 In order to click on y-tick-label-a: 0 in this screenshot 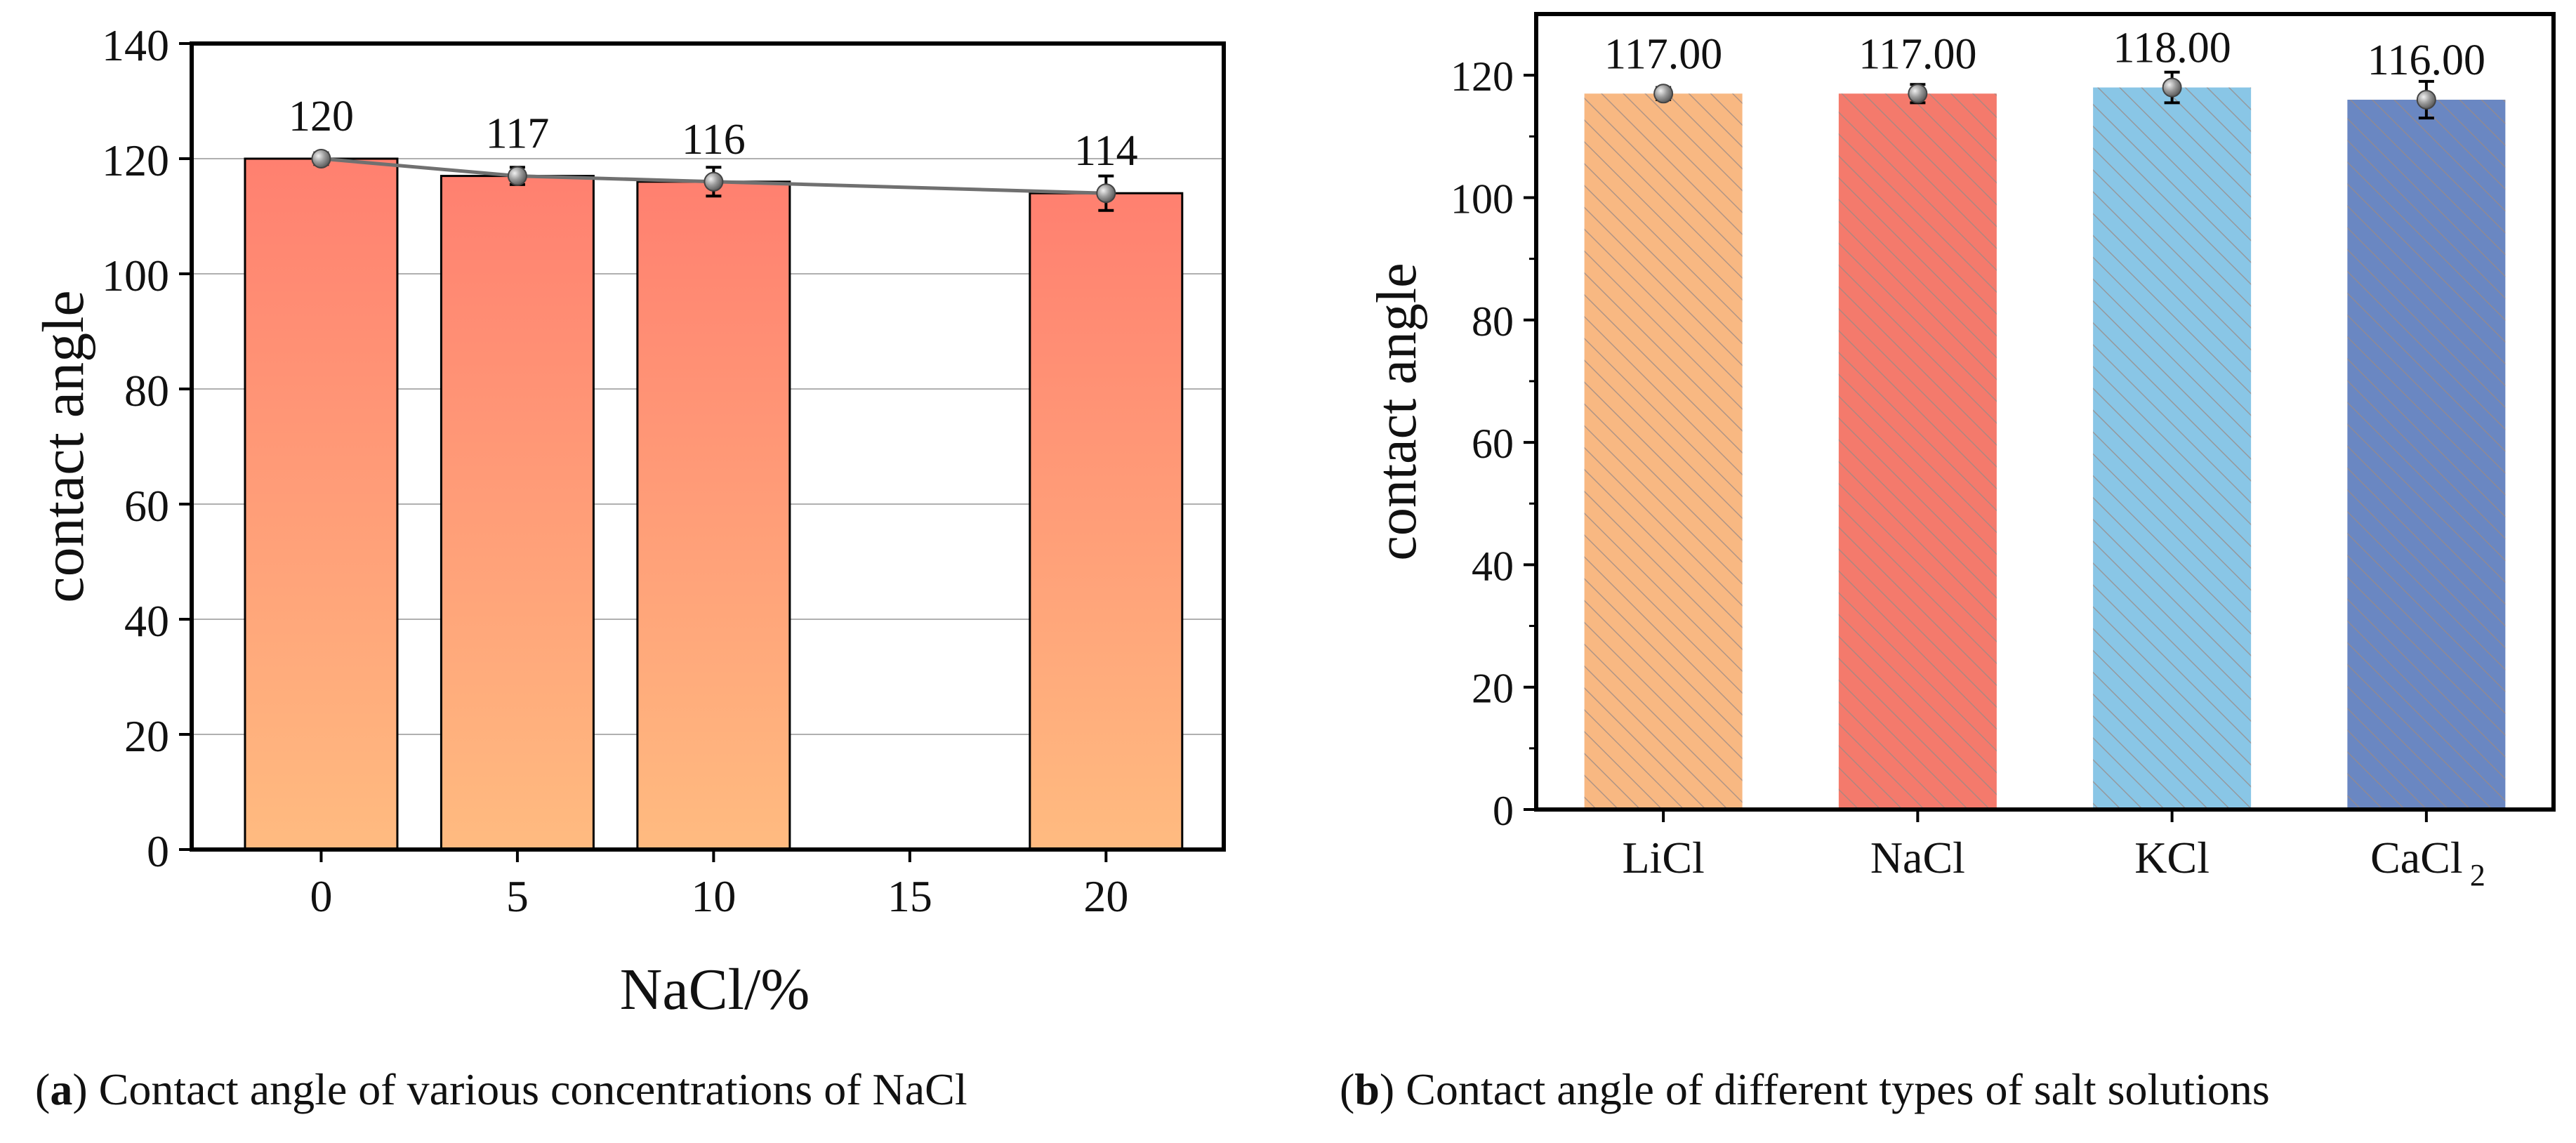, I will do `click(158, 851)`.